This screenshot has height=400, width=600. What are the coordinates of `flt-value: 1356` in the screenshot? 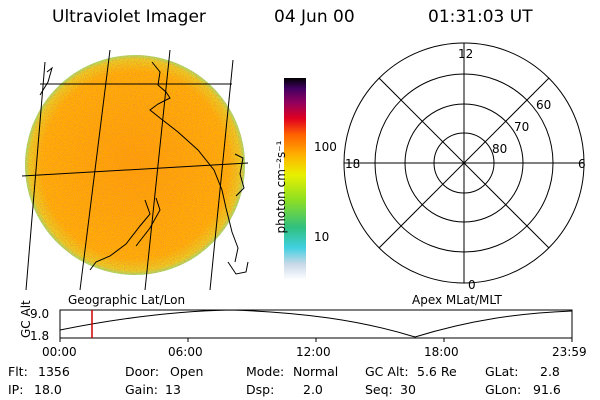 It's located at (54, 371).